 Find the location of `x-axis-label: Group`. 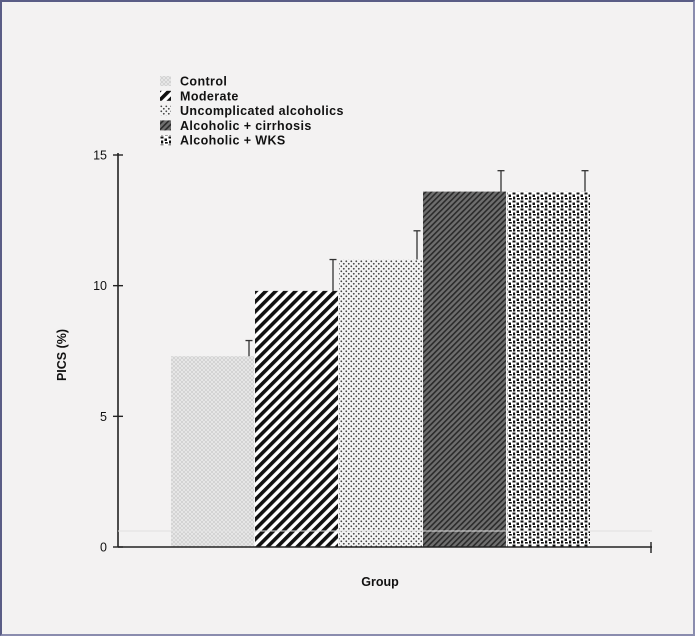

x-axis-label: Group is located at coordinates (380, 582).